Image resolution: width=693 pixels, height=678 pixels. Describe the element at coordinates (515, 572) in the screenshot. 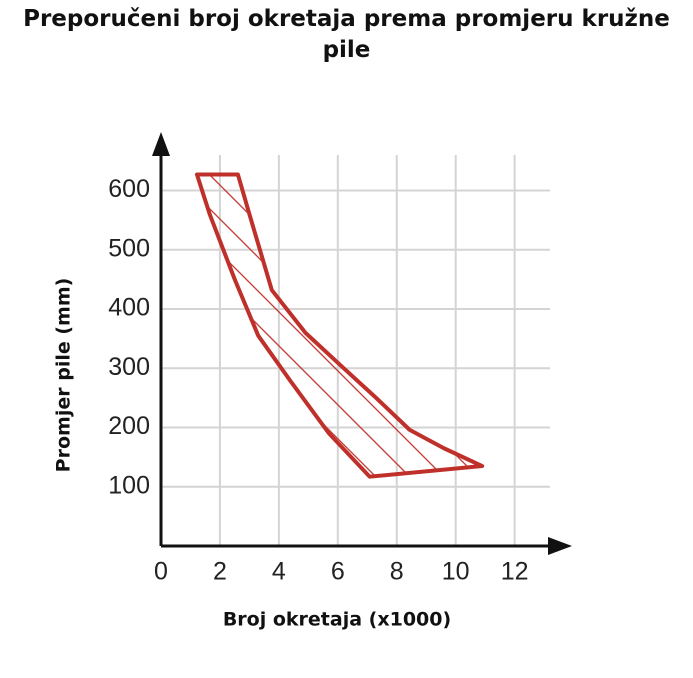

I see `x-tick-label: 12` at that location.